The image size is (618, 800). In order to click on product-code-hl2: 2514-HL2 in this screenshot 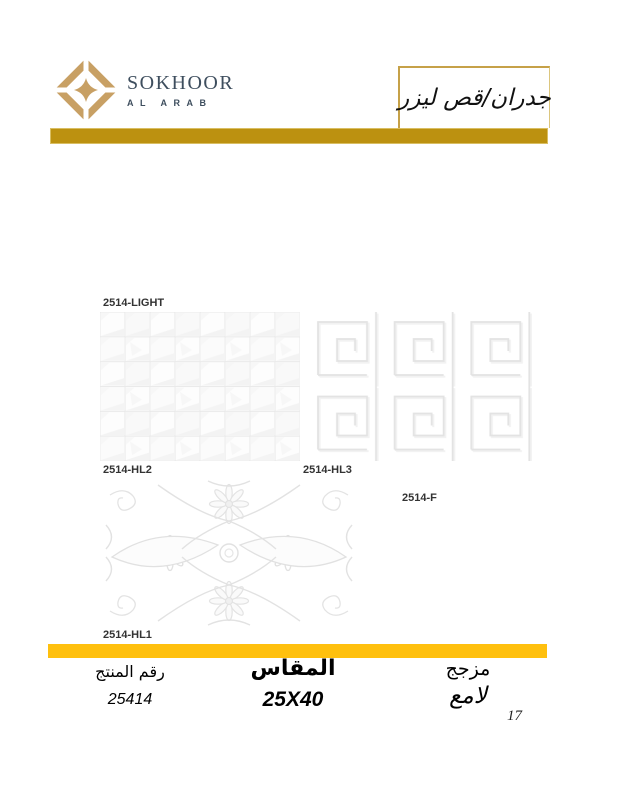, I will do `click(127, 470)`.